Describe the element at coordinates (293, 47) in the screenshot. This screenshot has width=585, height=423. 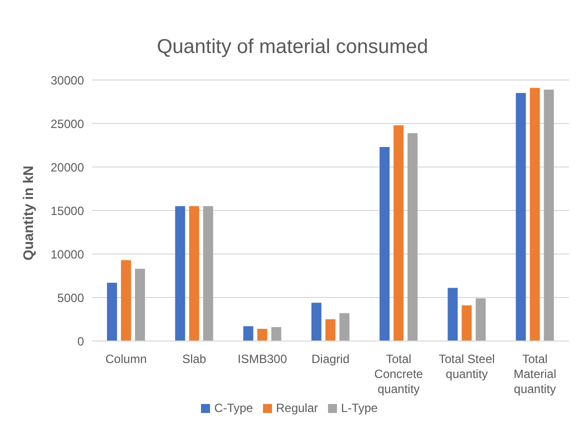
I see `chart-title: Quantity of material consumed` at that location.